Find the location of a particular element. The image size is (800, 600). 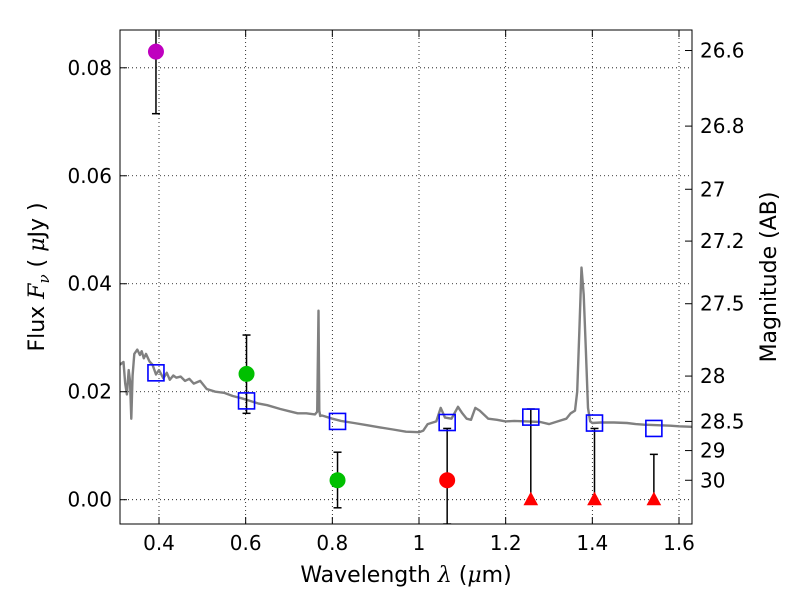

y-tick-label: 0.00 is located at coordinates (89, 500).